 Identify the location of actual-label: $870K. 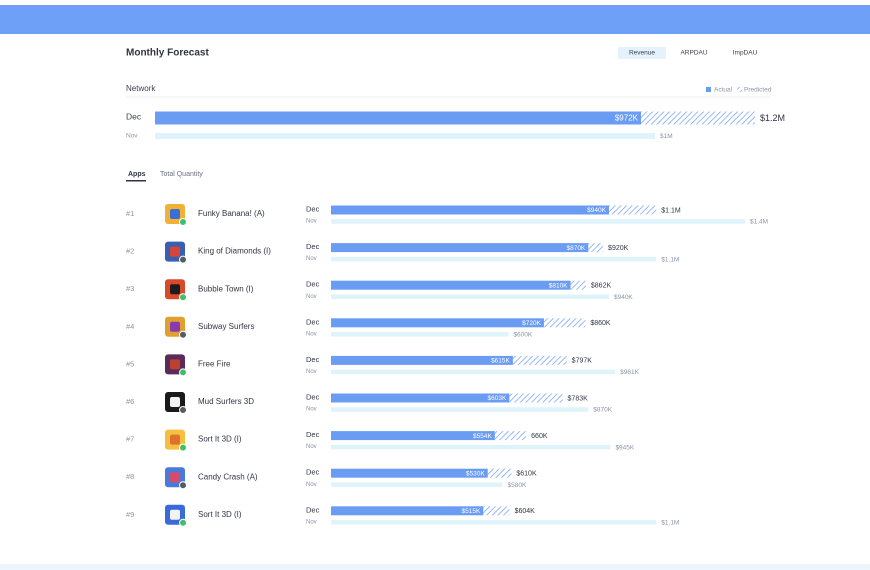
(575, 248).